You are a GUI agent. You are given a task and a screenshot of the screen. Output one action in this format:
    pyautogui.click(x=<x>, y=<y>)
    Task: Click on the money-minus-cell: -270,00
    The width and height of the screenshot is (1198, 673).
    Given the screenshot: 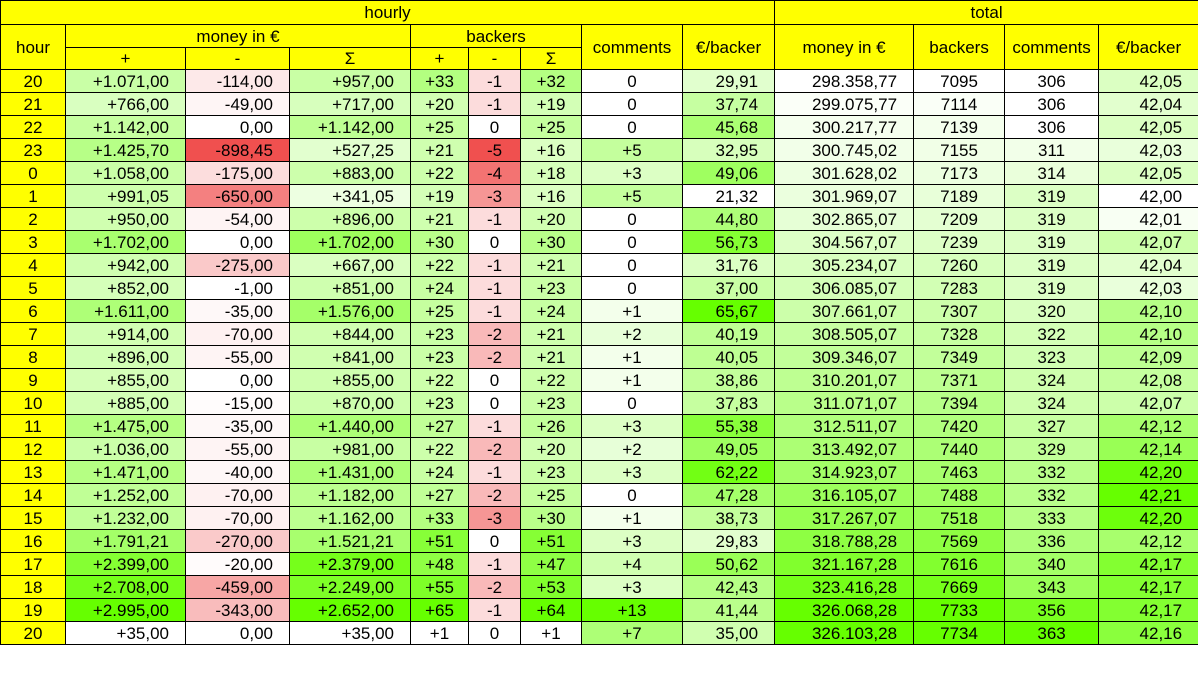 What is the action you would take?
    pyautogui.click(x=237, y=541)
    